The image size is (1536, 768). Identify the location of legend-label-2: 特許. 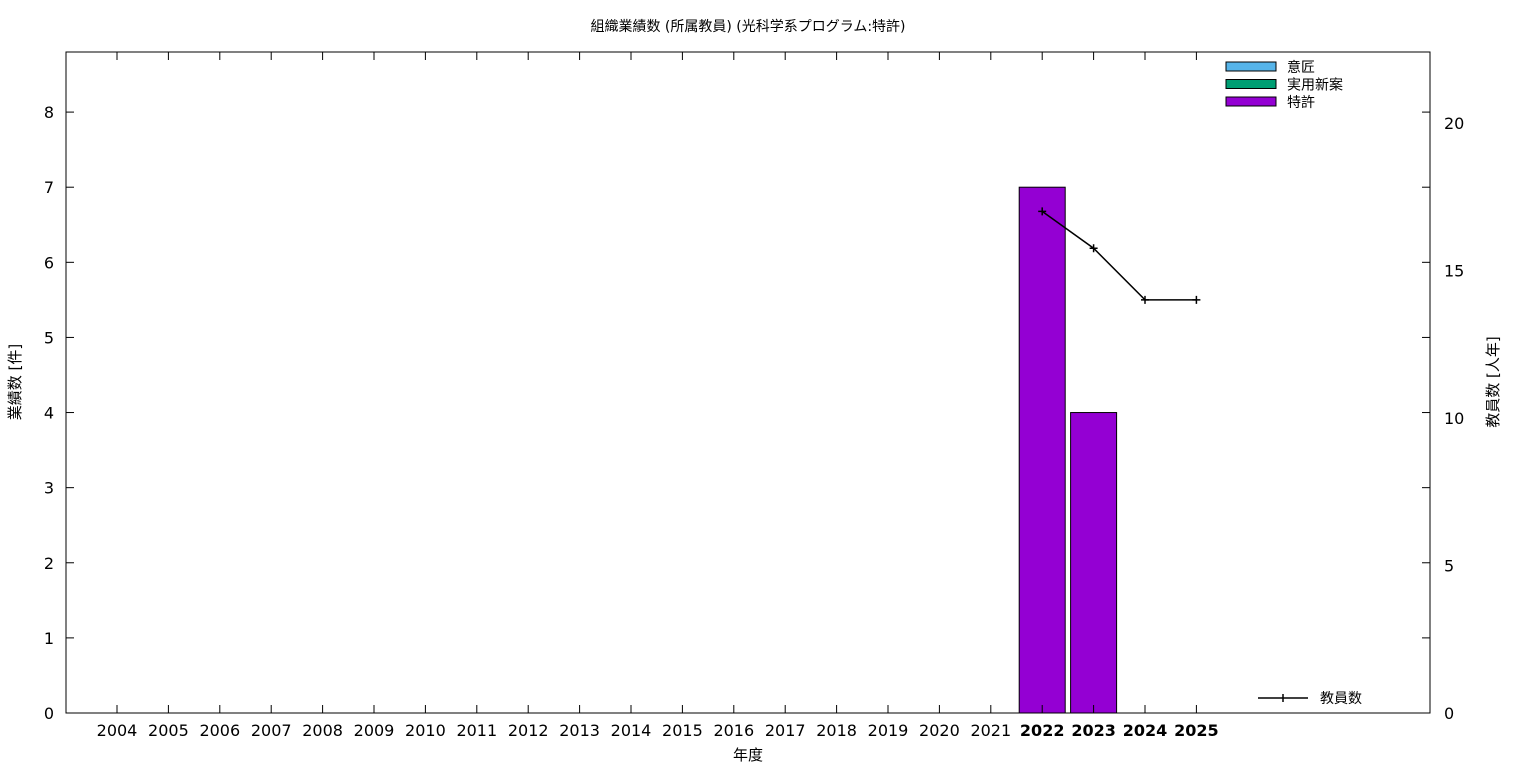
(1301, 103).